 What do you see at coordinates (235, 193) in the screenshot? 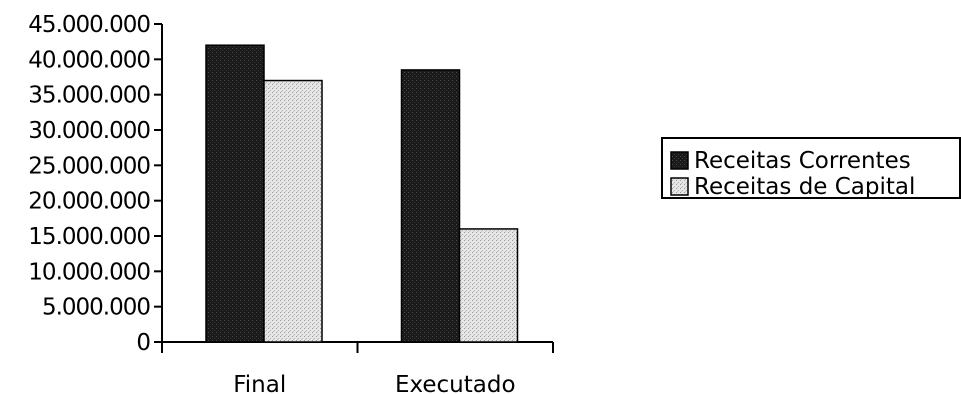
I see `bar-receitas-correntes-final` at bounding box center [235, 193].